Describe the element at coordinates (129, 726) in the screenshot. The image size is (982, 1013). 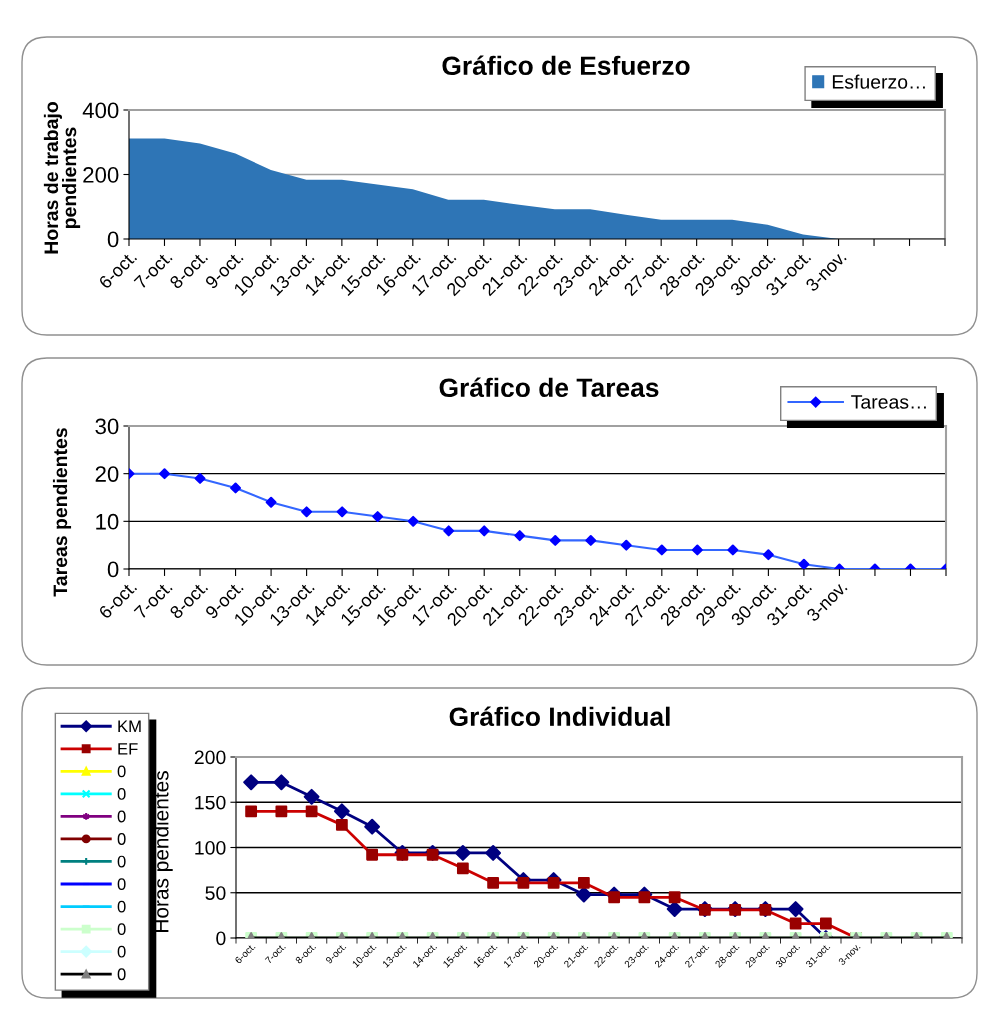
I see `legend-label: KM` at that location.